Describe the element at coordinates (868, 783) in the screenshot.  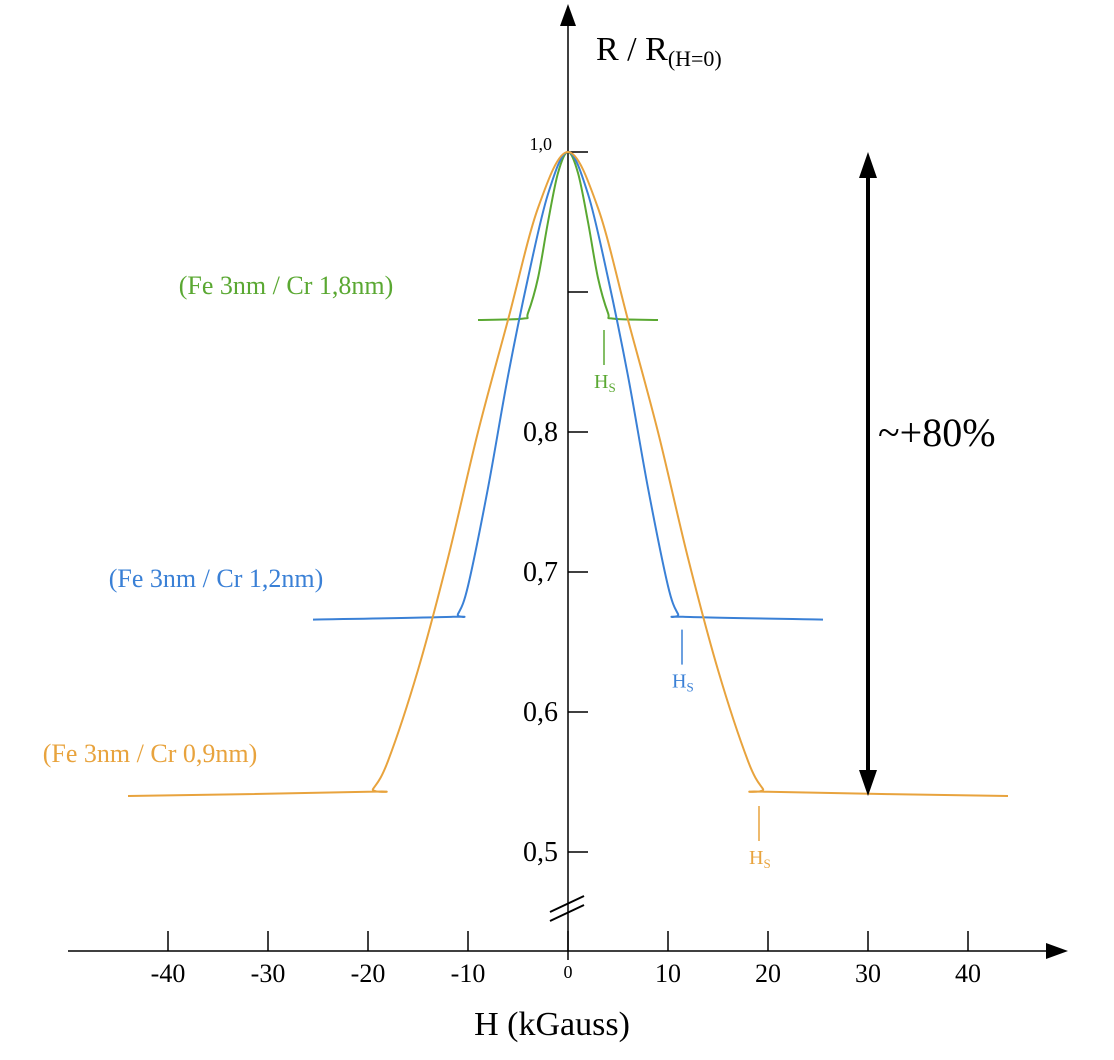
I see `variation-arrowhead-bottom` at that location.